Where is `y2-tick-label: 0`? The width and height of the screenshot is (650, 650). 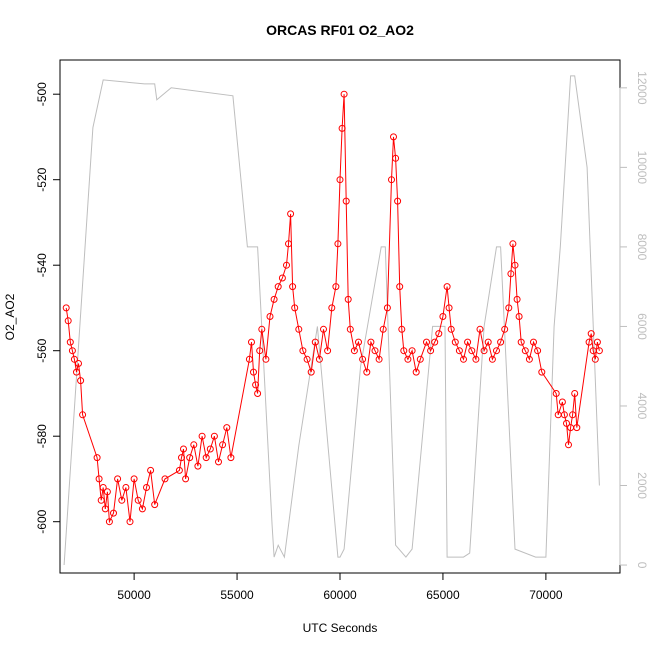 y2-tick-label: 0 is located at coordinates (642, 565).